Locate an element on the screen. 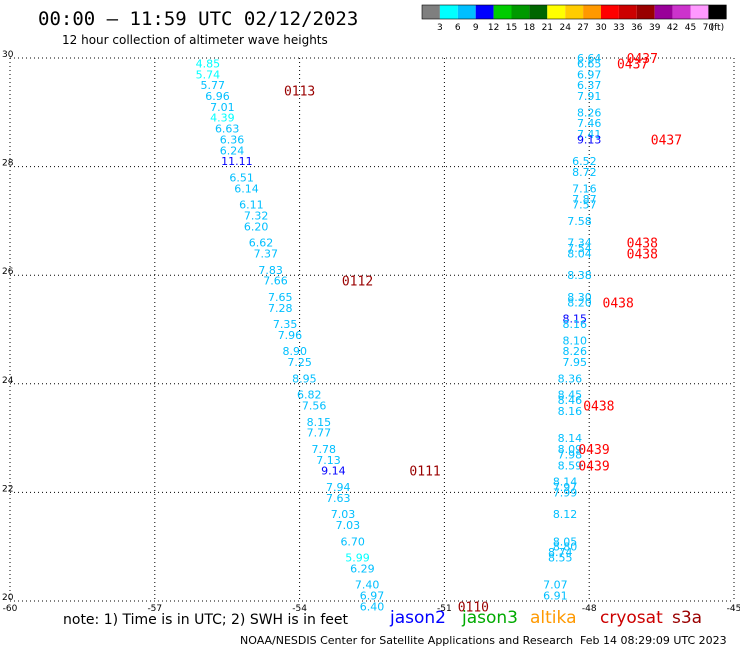 The height and width of the screenshot is (650, 740). swh-value: 7.40 is located at coordinates (367, 585).